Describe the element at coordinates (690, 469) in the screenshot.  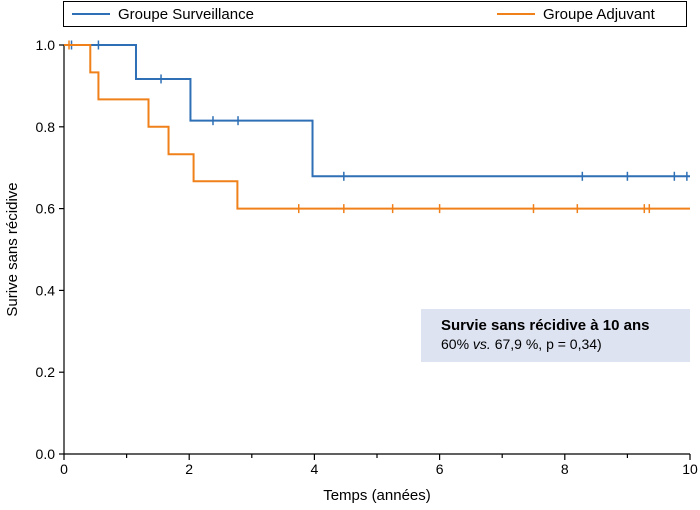
I see `x-tick-label-5: 10` at that location.